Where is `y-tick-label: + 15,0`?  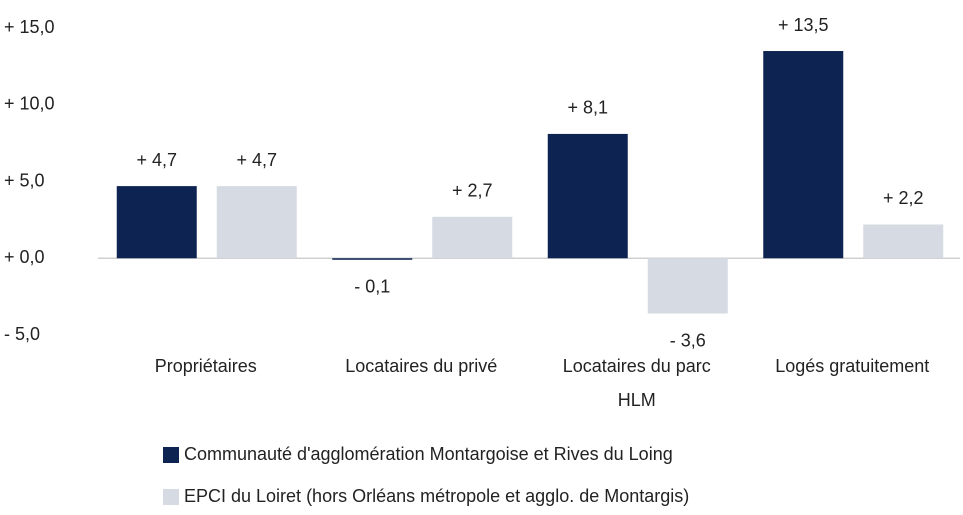 y-tick-label: + 15,0 is located at coordinates (29, 27).